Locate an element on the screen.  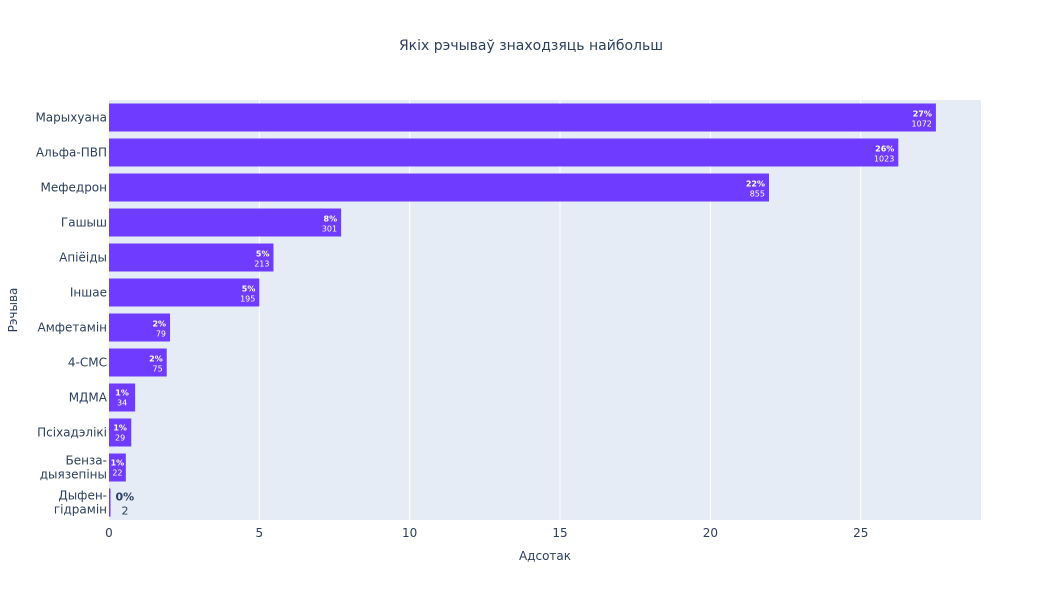
y-tick-label: 4-CMC is located at coordinates (87, 363).